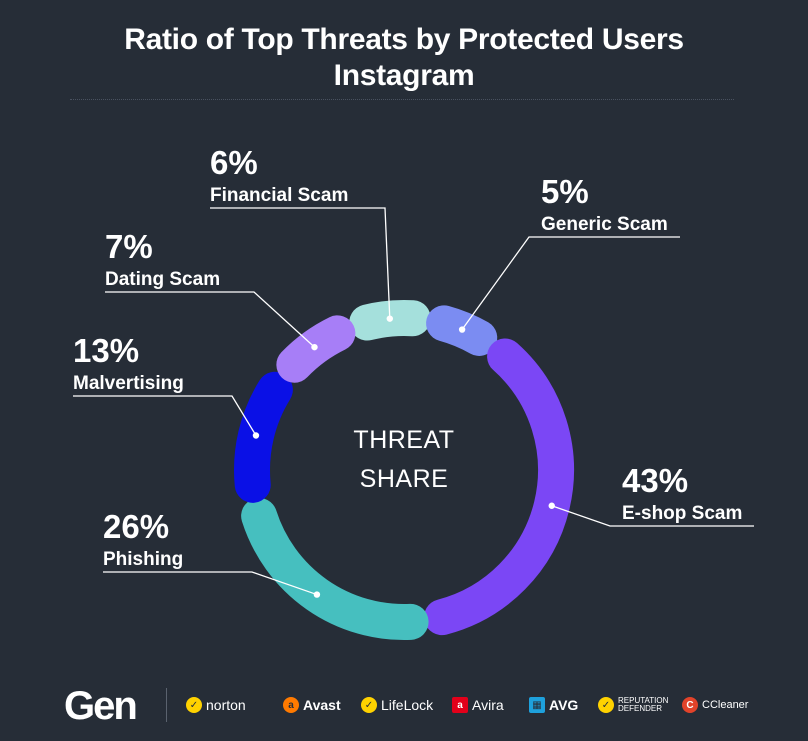 The image size is (808, 741). Describe the element at coordinates (604, 224) in the screenshot. I see `category-label-generic-scam: Generic Scam` at that location.